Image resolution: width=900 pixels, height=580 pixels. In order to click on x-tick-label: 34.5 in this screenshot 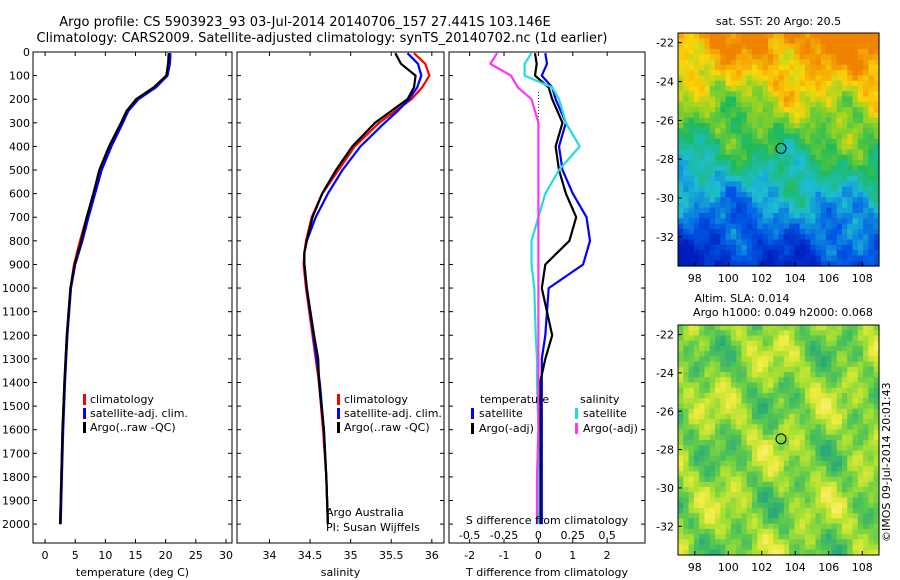, I will do `click(310, 555)`.